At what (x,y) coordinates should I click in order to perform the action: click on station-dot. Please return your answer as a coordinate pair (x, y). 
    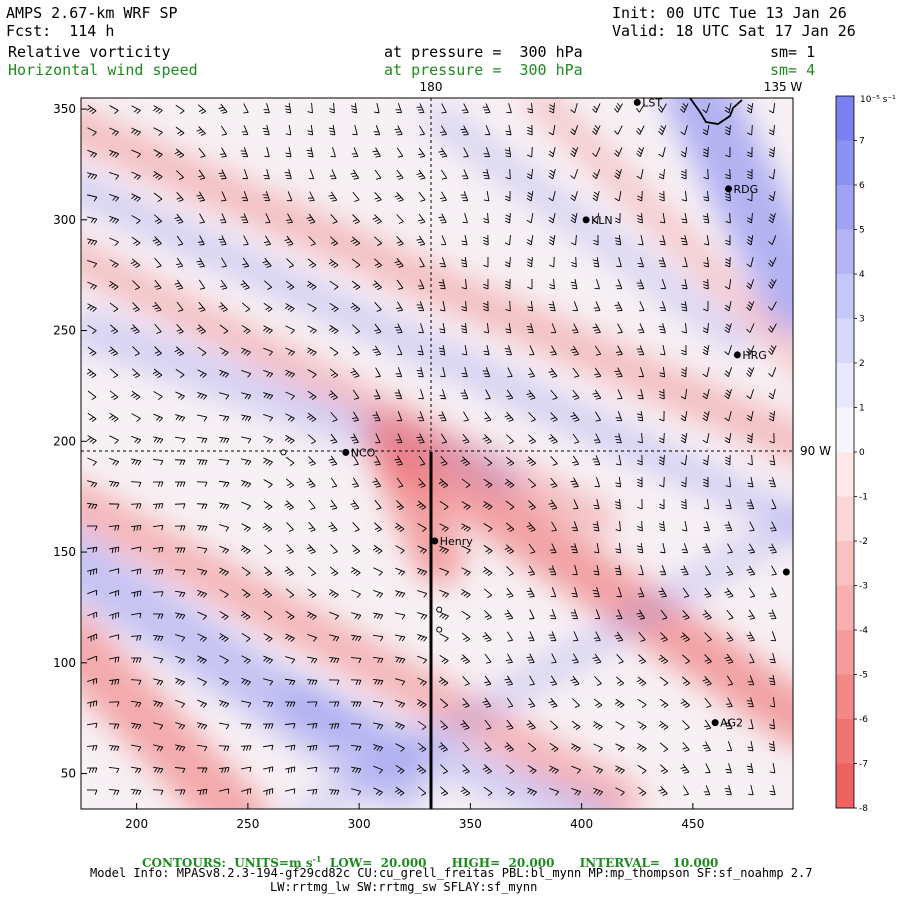
    Looking at the image, I should click on (786, 572).